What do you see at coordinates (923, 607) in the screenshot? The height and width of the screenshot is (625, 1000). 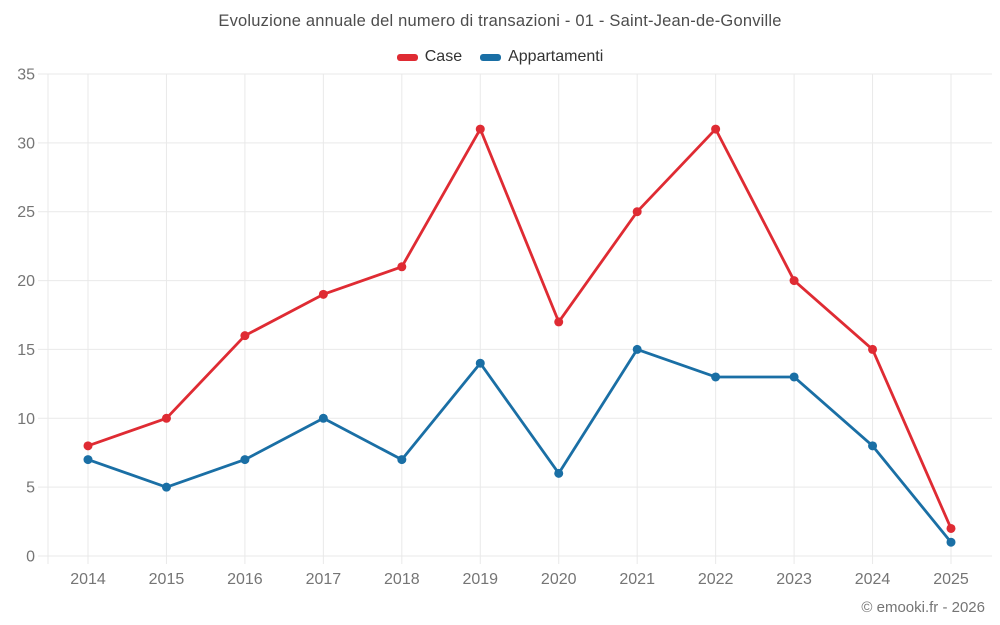 I see `copyright-text: © emooki.fr - 2026` at bounding box center [923, 607].